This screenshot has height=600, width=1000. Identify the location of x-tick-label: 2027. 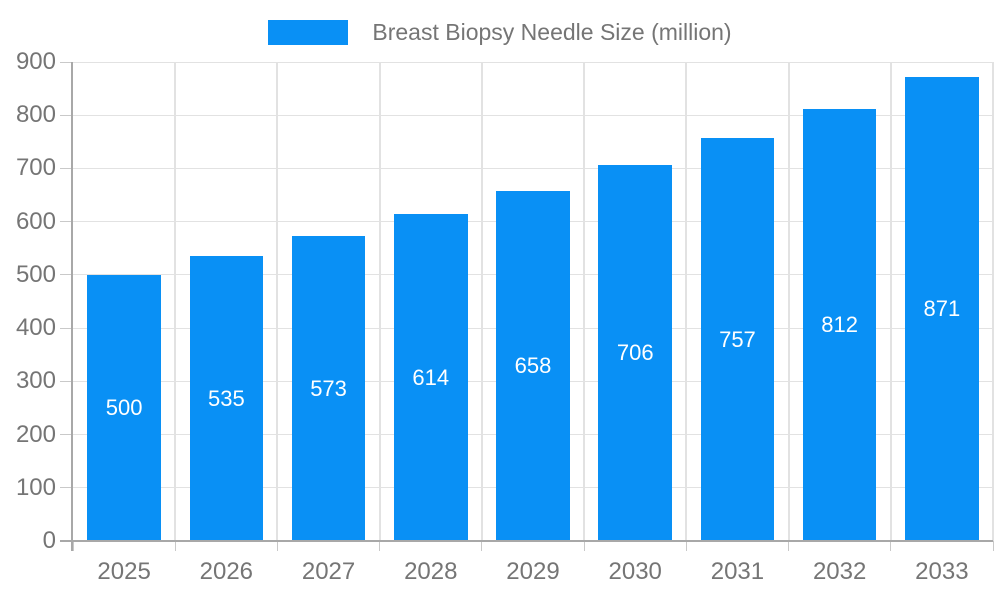
(328, 571).